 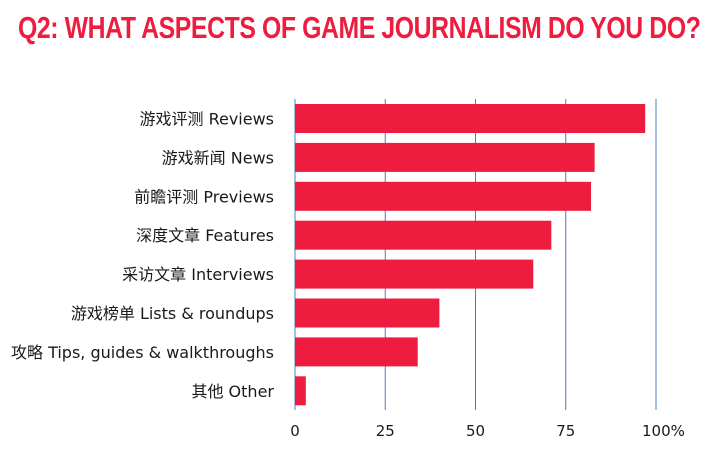 What do you see at coordinates (198, 274) in the screenshot?
I see `category-label: 采访文章 Interviews` at bounding box center [198, 274].